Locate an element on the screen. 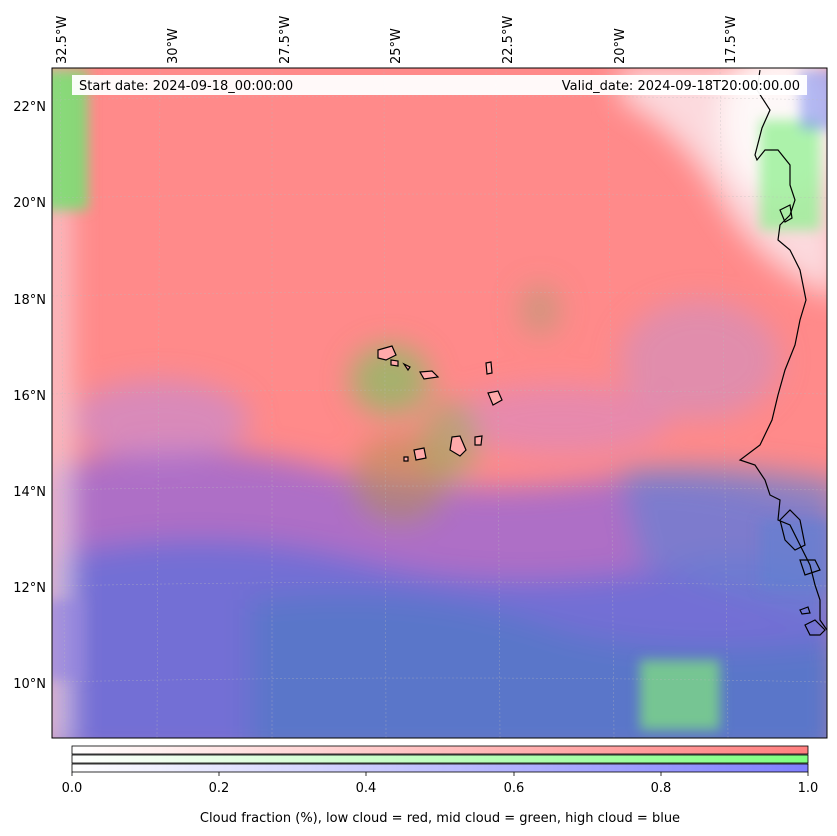 This screenshot has width=837, height=836. lat-tick-label: 16°N is located at coordinates (29, 396).